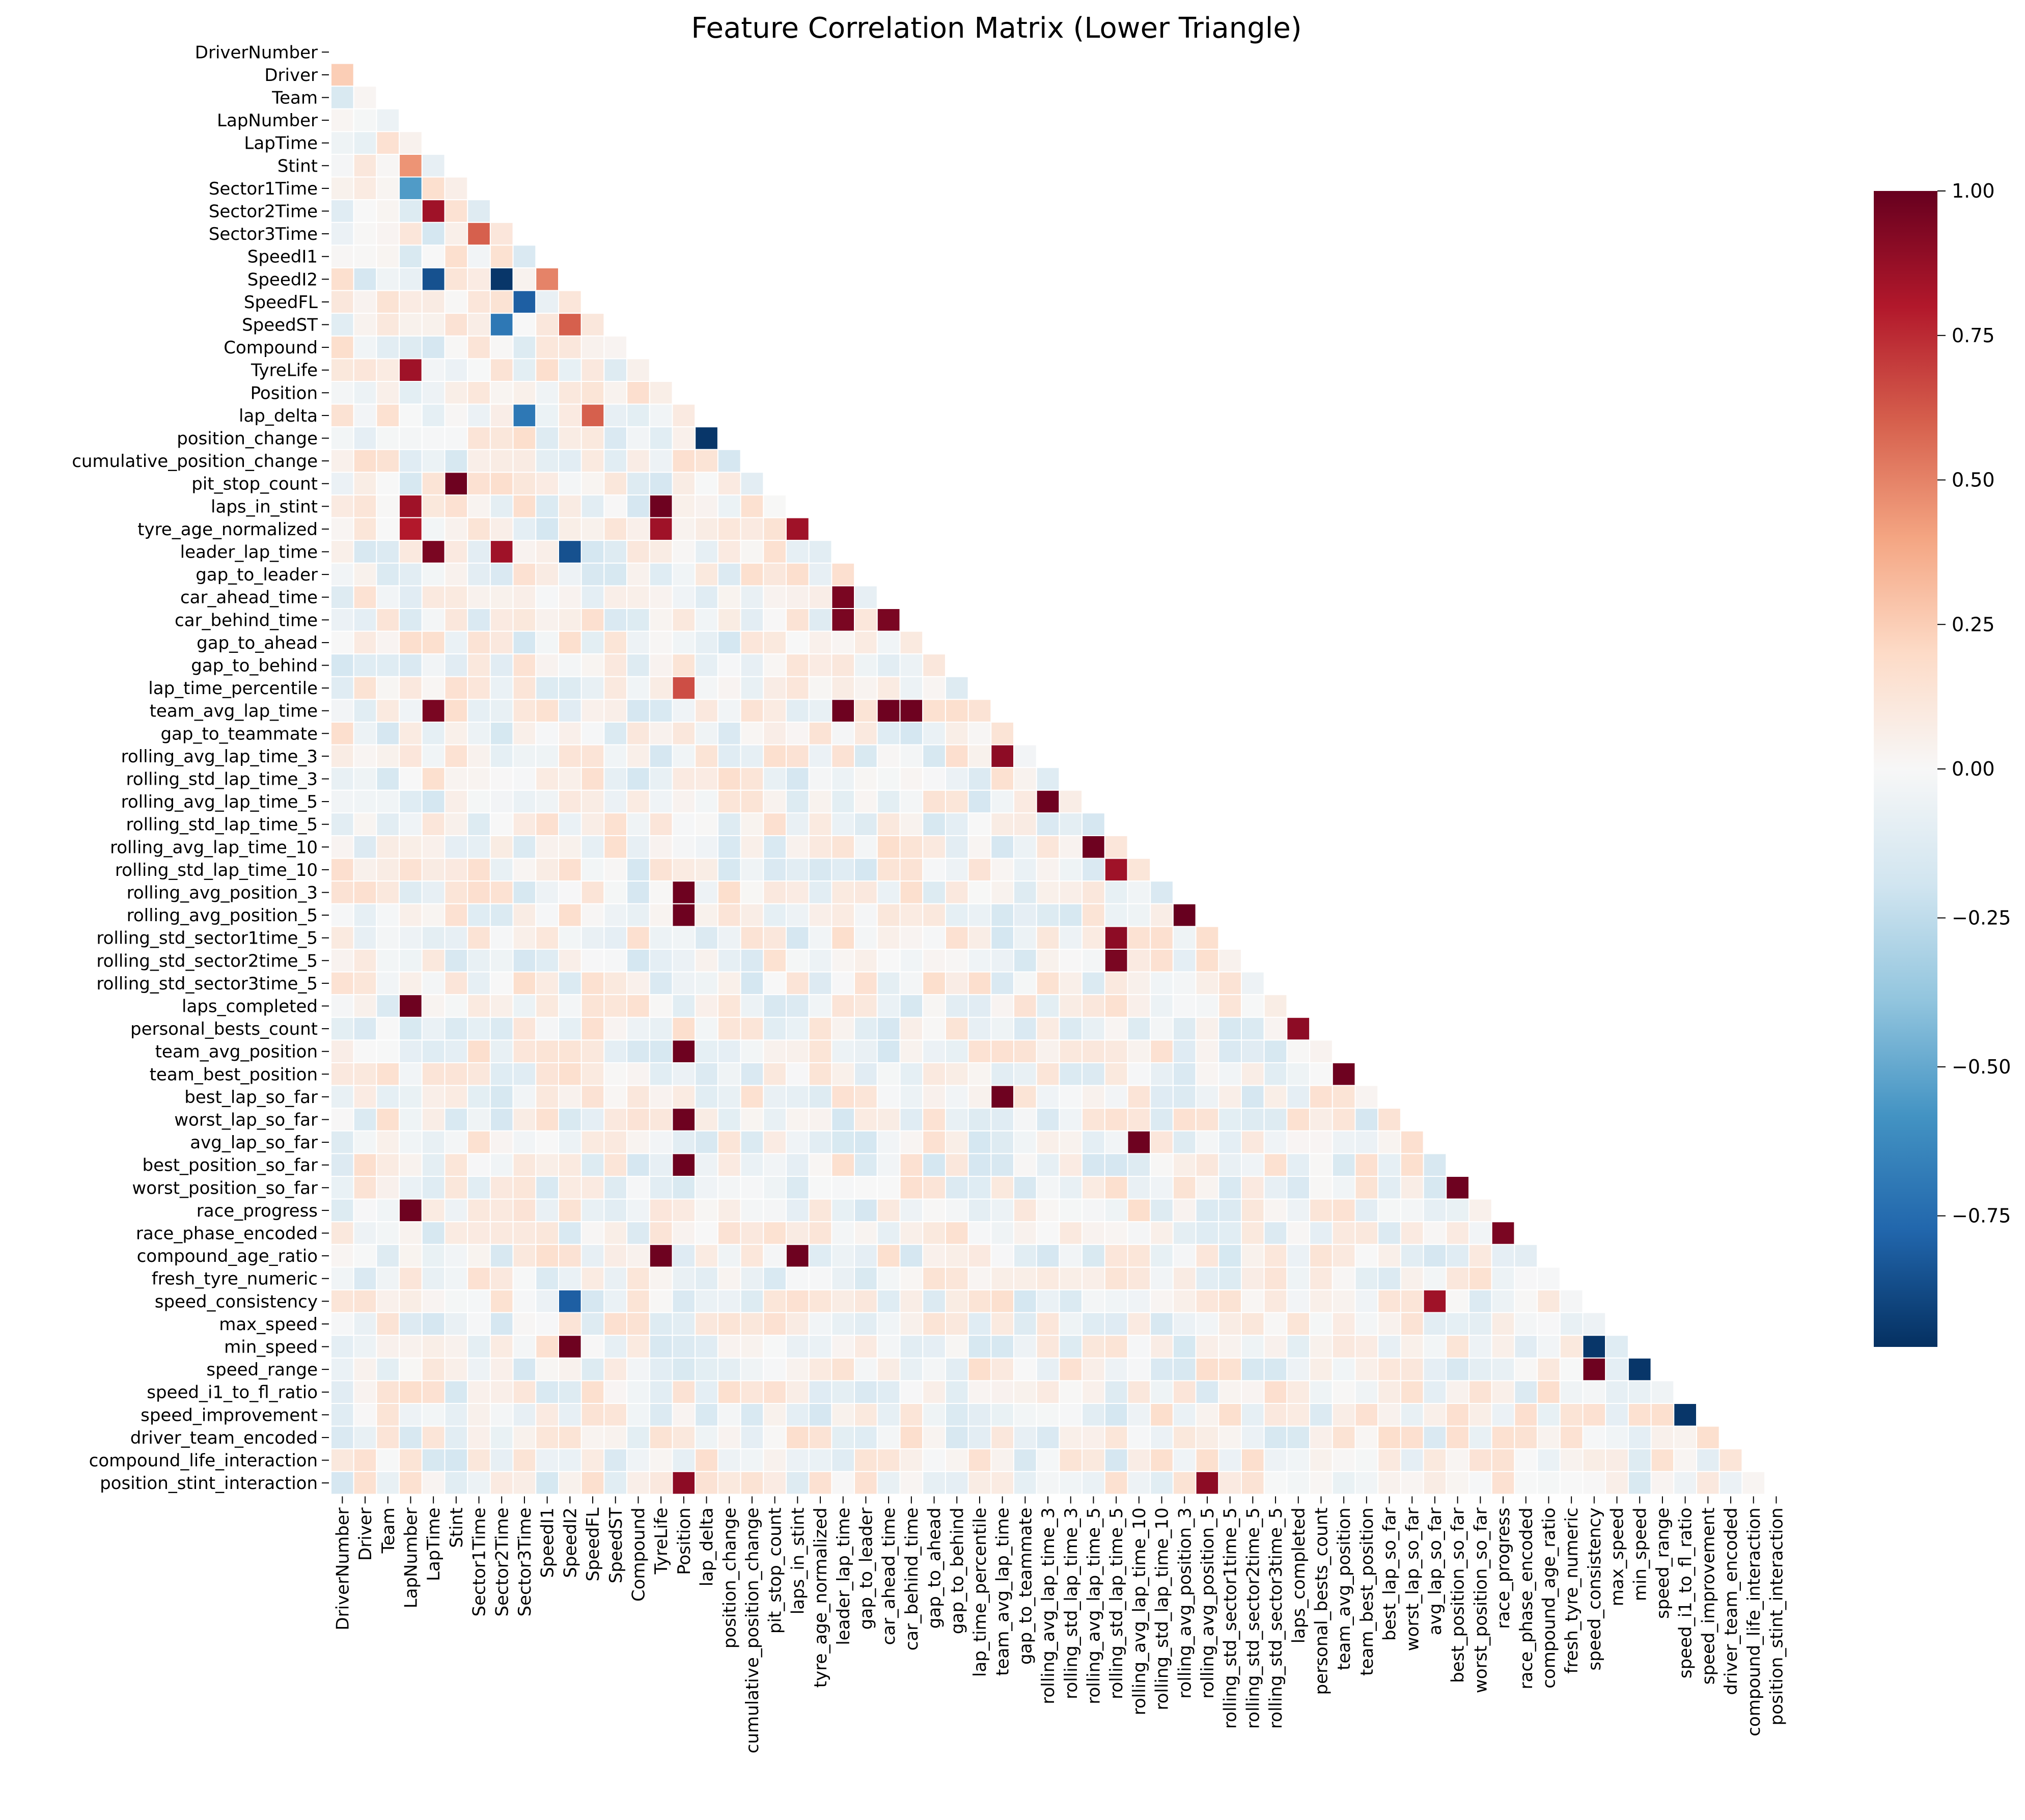 Image resolution: width=2025 pixels, height=1820 pixels. I want to click on x-tick-label: rolling_avg_position_3, so click(1185, 1602).